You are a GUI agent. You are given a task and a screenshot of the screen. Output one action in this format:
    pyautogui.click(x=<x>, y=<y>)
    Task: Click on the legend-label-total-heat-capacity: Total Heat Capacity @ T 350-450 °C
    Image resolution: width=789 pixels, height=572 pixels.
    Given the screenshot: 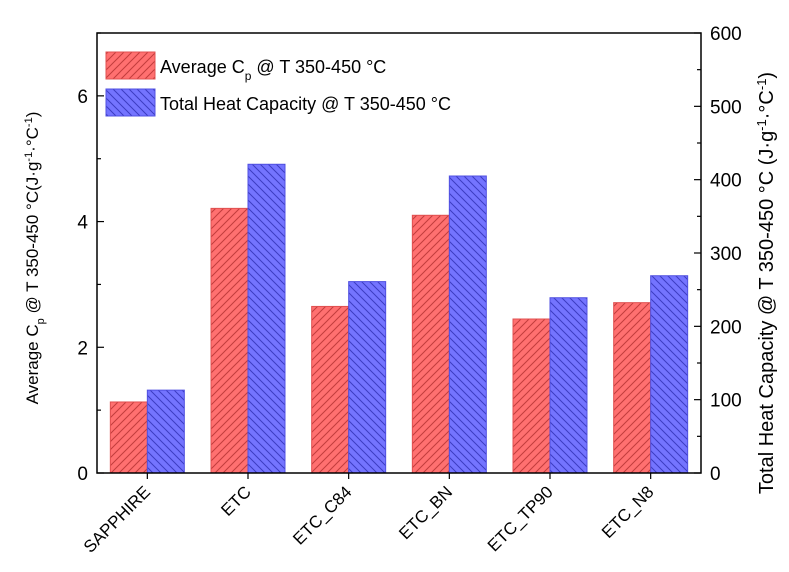 What is the action you would take?
    pyautogui.click(x=305, y=104)
    